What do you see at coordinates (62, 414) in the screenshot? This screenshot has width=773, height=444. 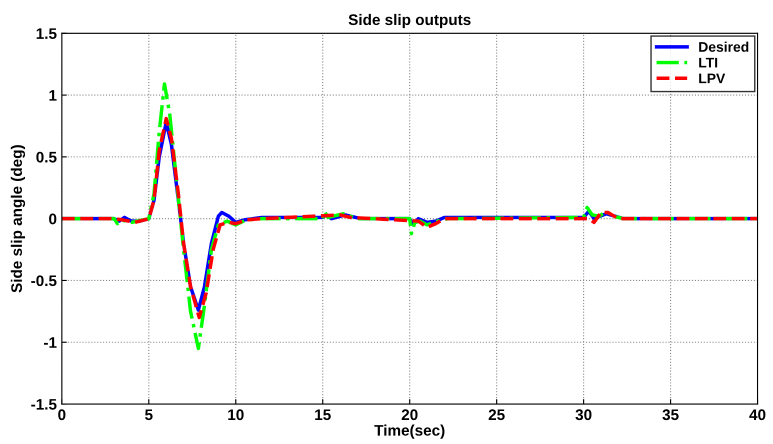 I see `x-tick-label: 0` at bounding box center [62, 414].